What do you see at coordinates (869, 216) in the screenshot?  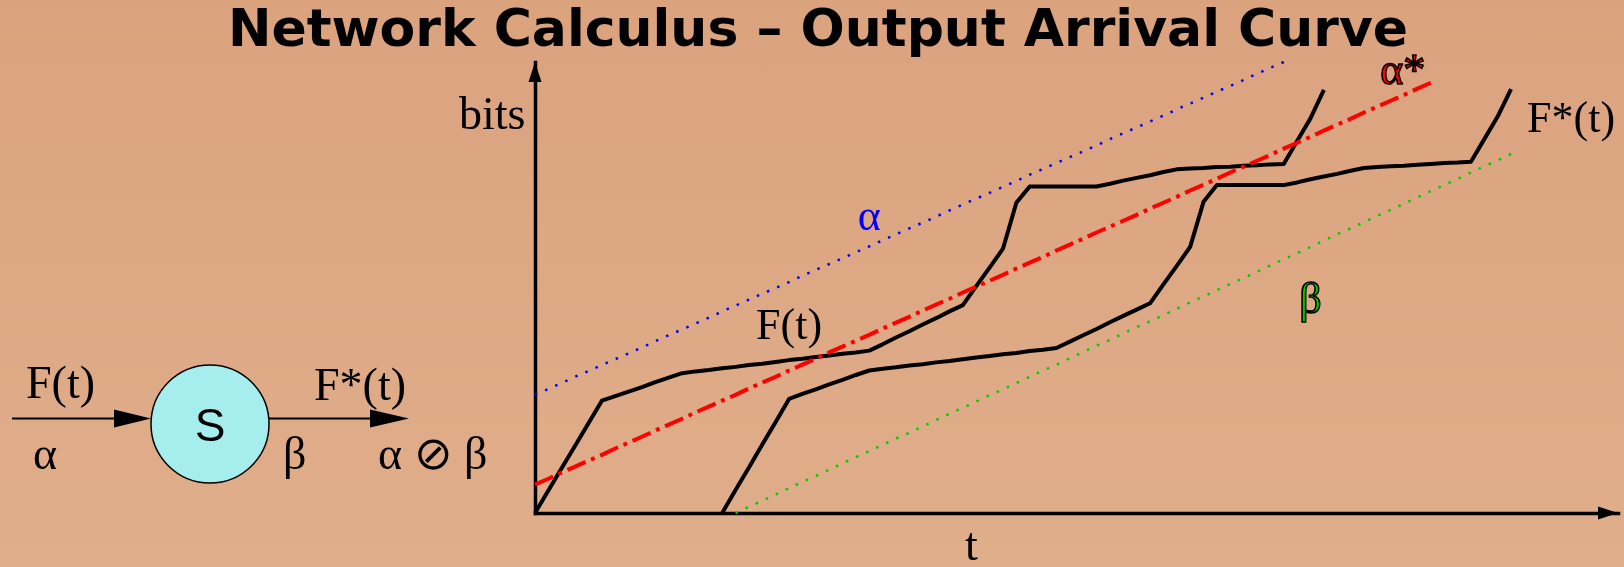 I see `series-label: α` at bounding box center [869, 216].